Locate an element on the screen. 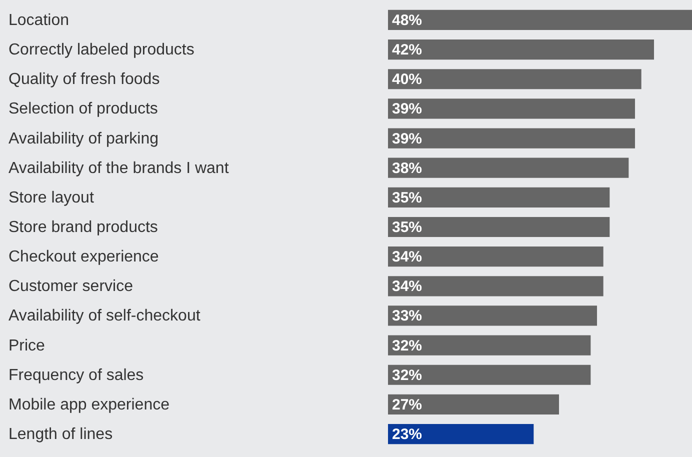  y-tick-label: Location is located at coordinates (38, 20).